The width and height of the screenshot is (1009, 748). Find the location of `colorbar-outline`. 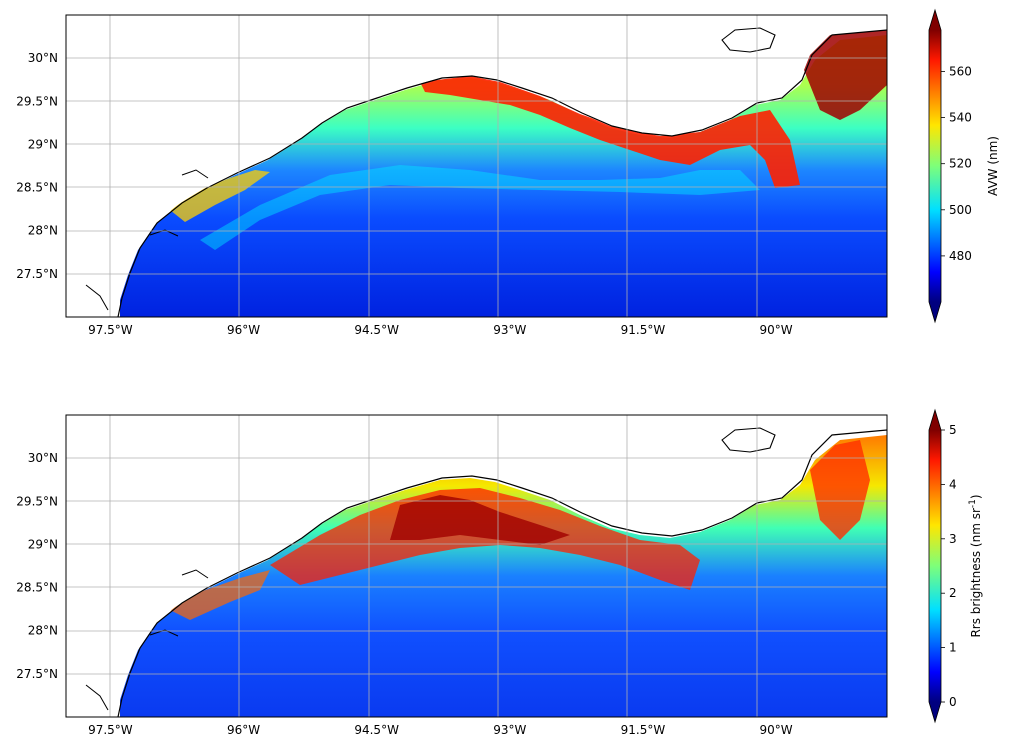

colorbar-outline is located at coordinates (935, 166).